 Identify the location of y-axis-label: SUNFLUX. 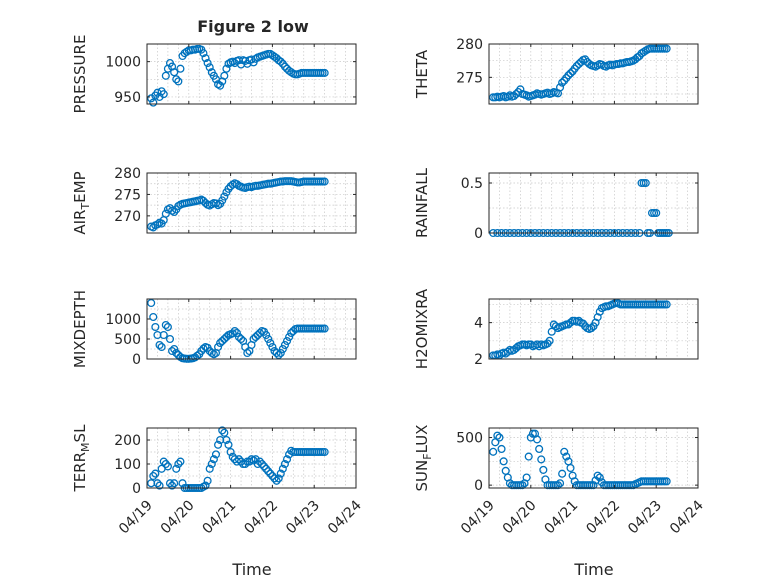
(423, 458).